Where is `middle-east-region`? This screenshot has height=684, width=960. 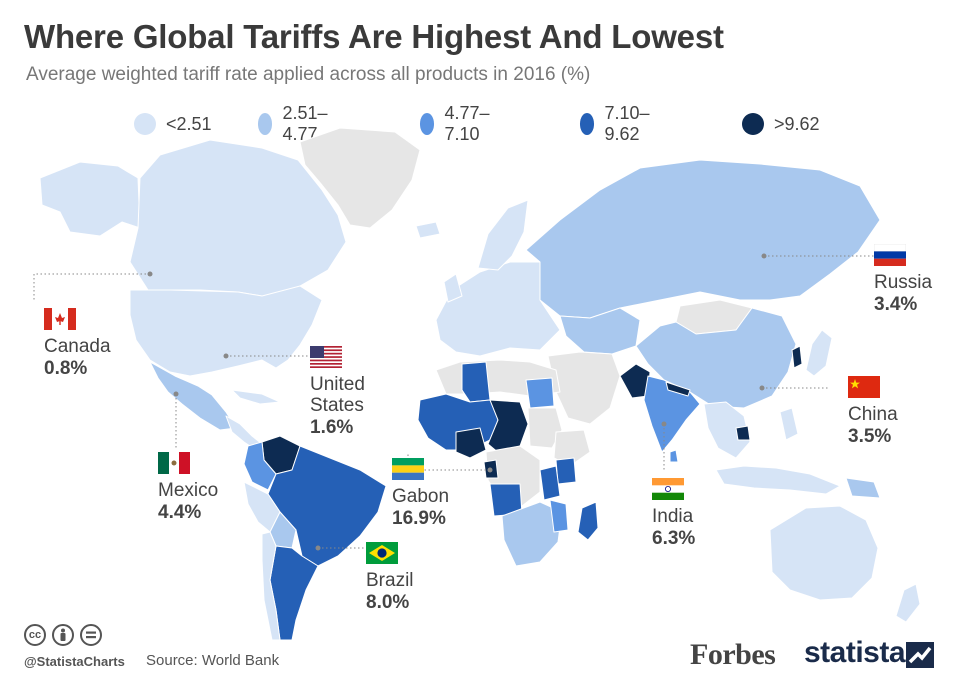 middle-east-region is located at coordinates (584, 388).